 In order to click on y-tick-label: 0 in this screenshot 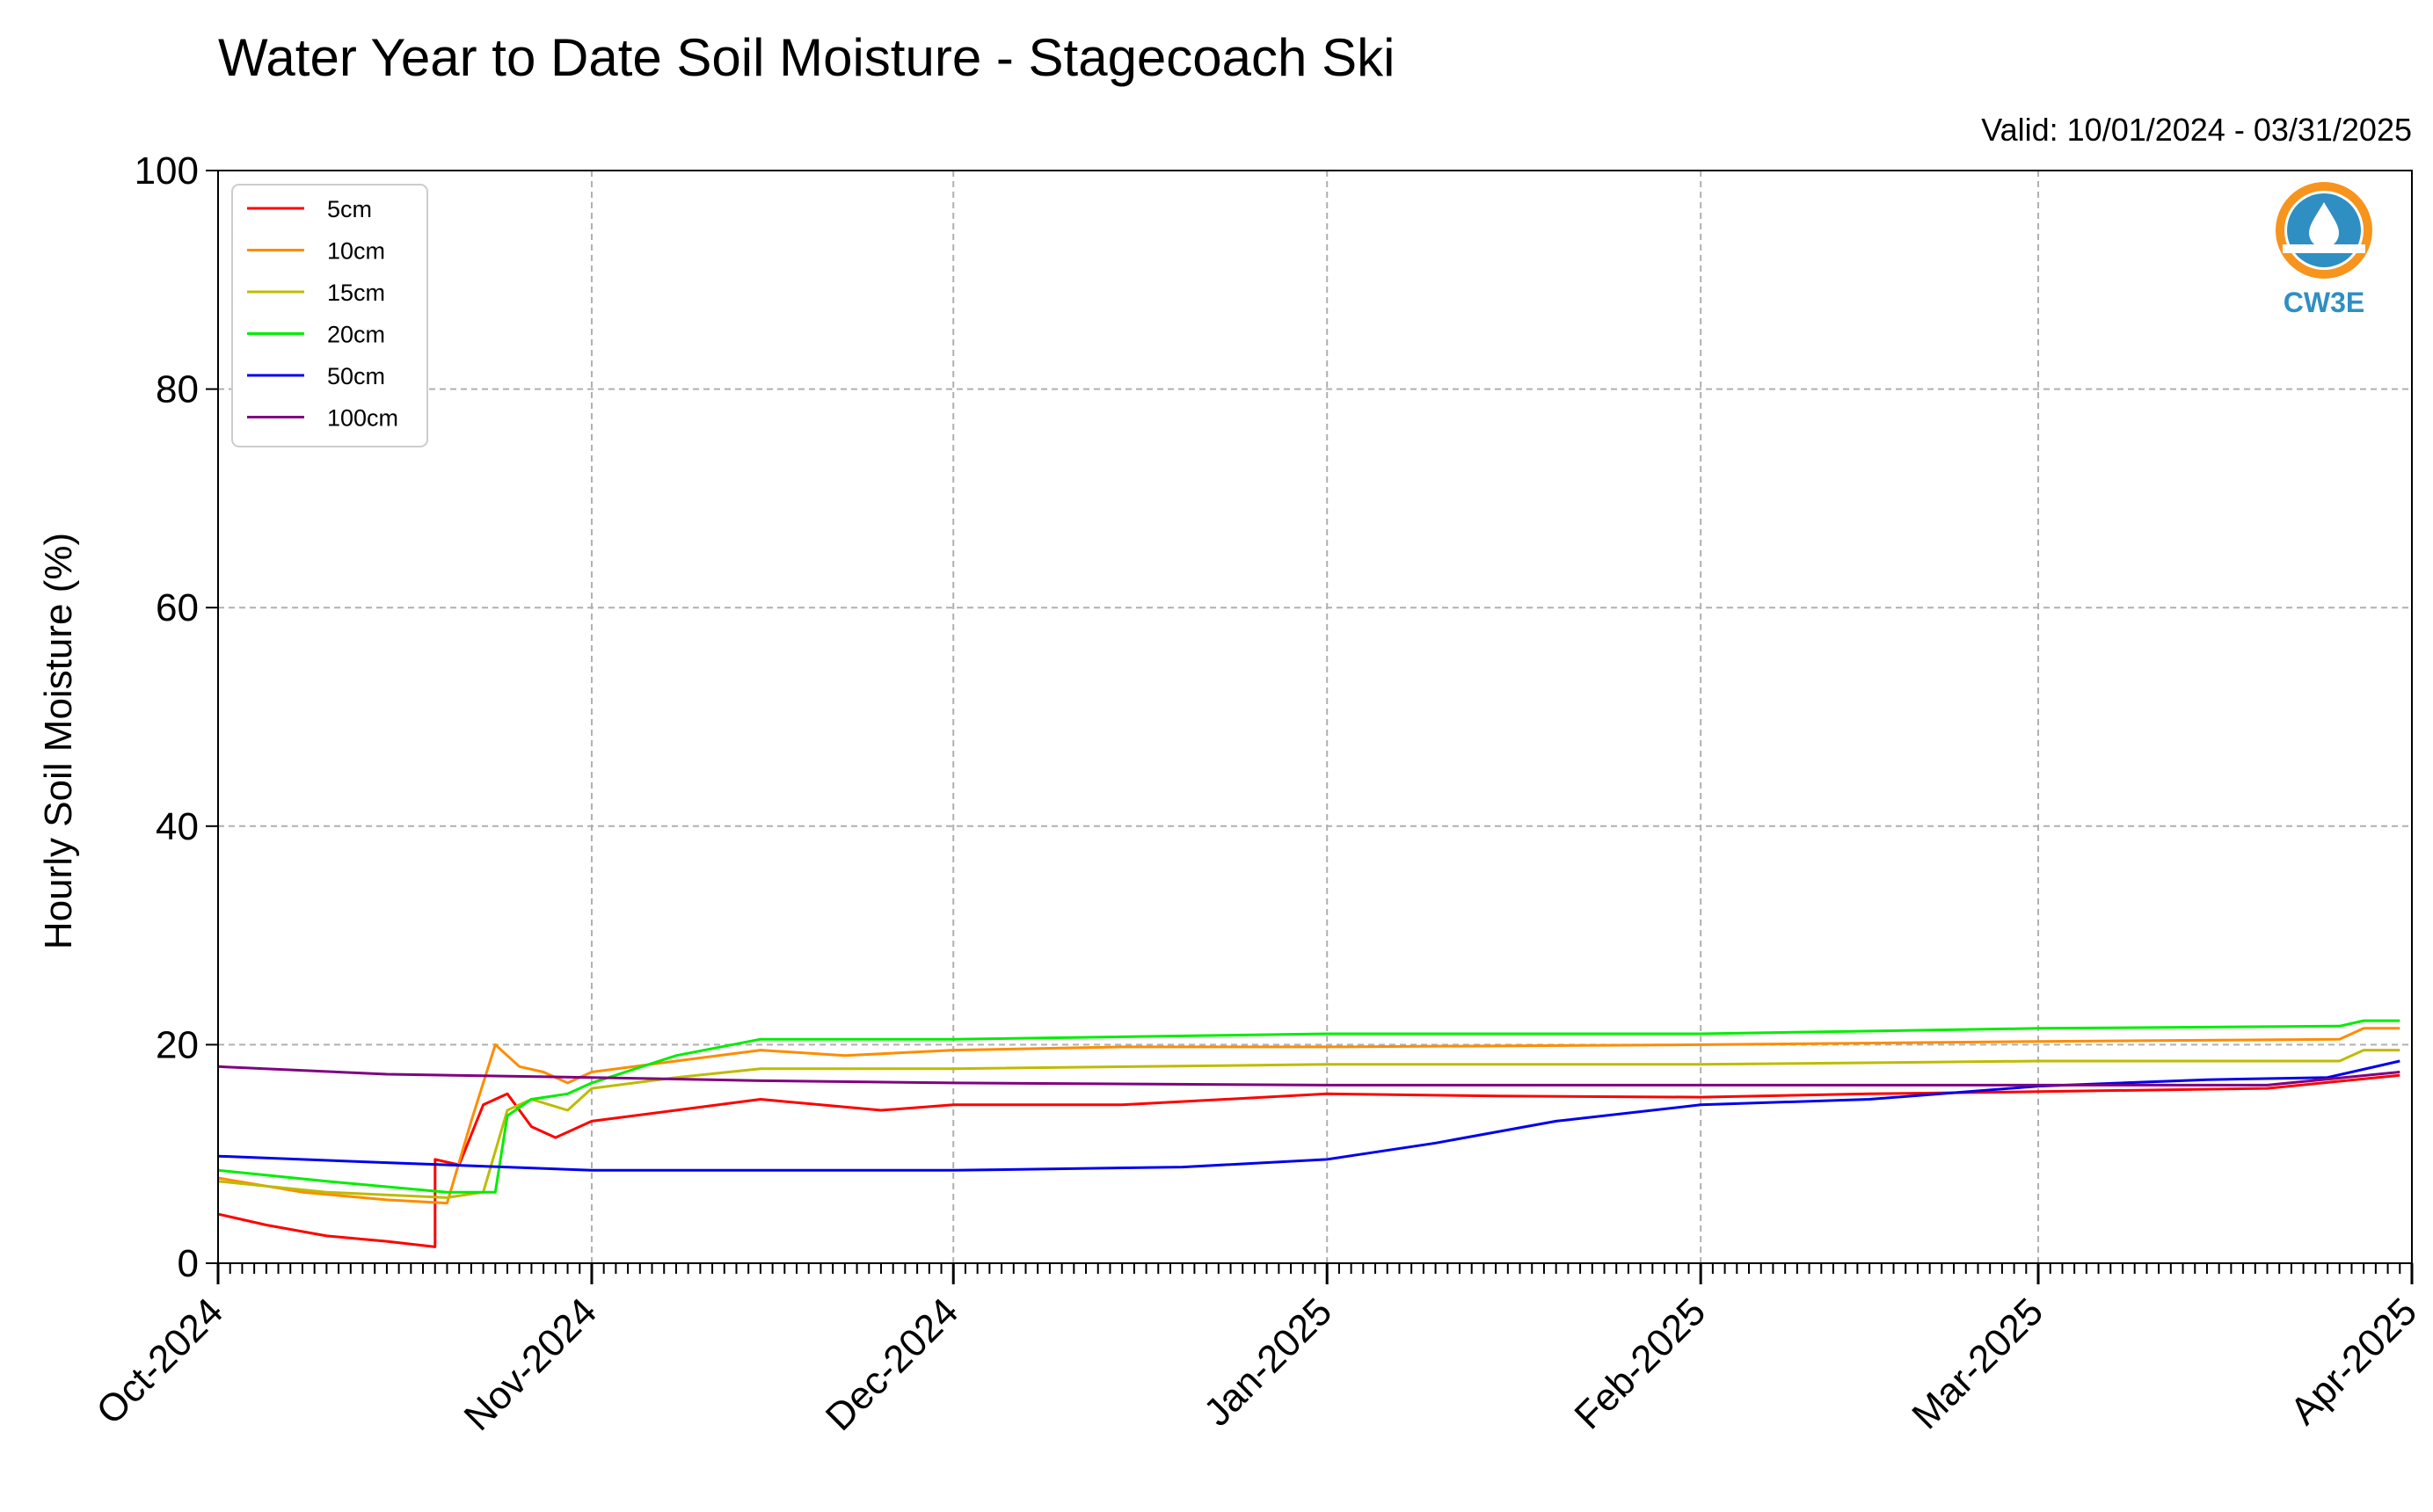, I will do `click(188, 1264)`.